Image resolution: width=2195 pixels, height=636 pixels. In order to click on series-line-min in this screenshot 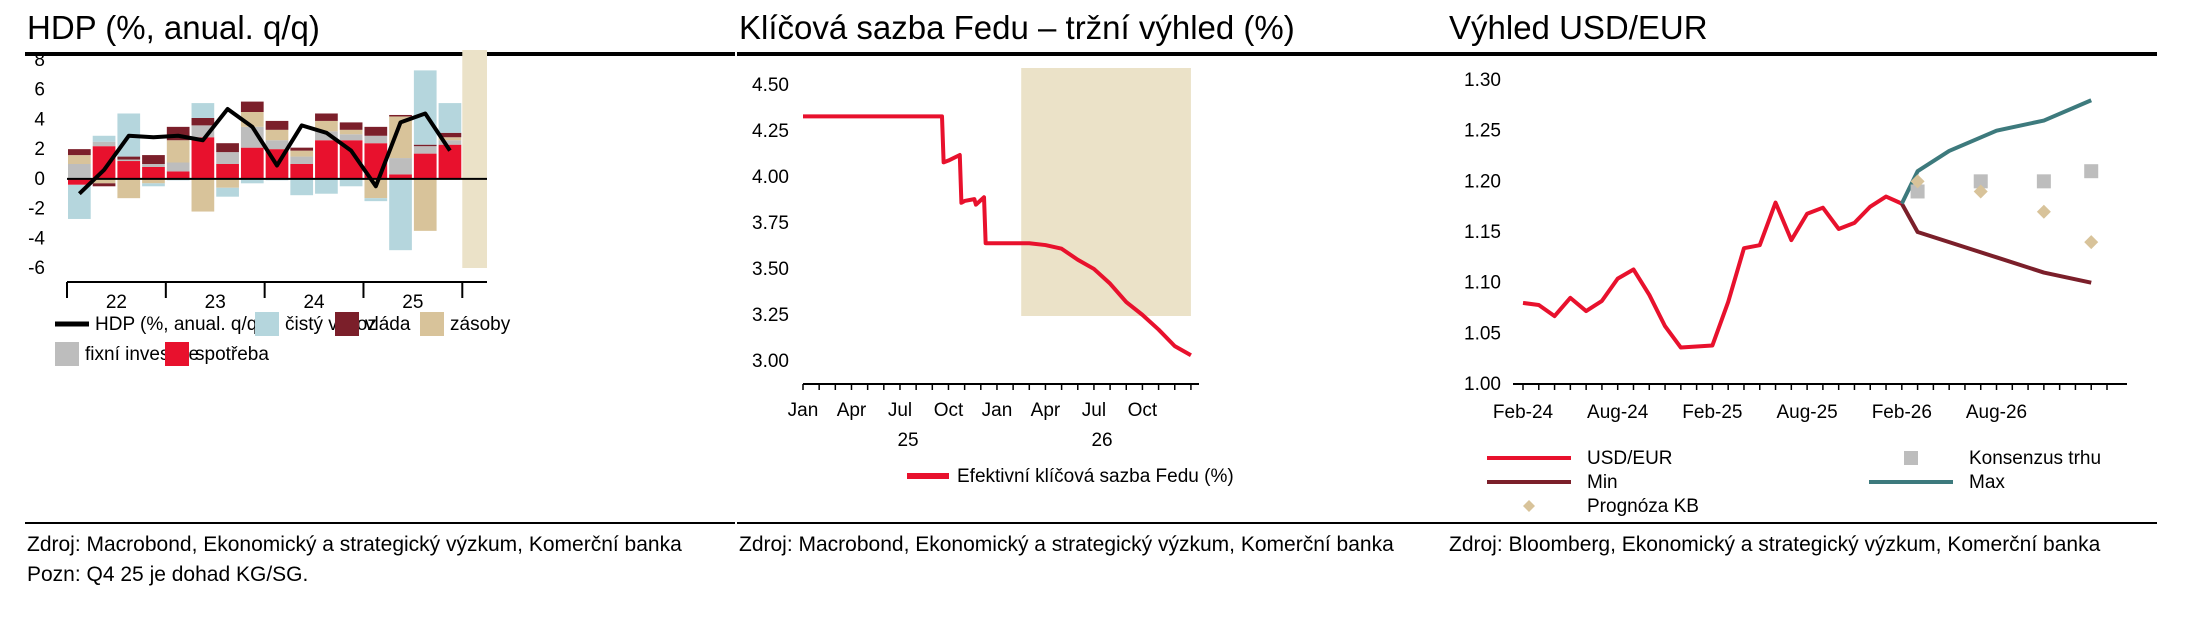, I will do `click(1996, 243)`.